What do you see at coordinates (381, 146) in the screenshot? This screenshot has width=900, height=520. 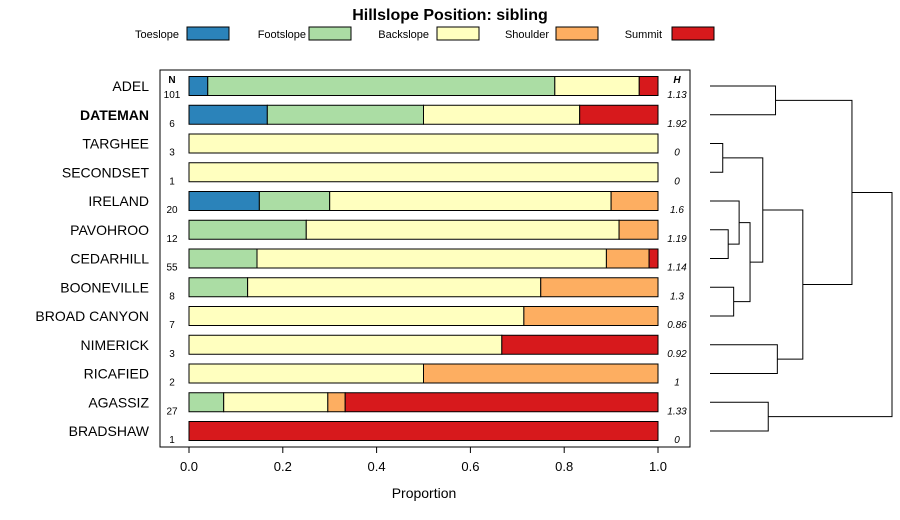 I see `row-targhee: TARGHEE 3 0` at bounding box center [381, 146].